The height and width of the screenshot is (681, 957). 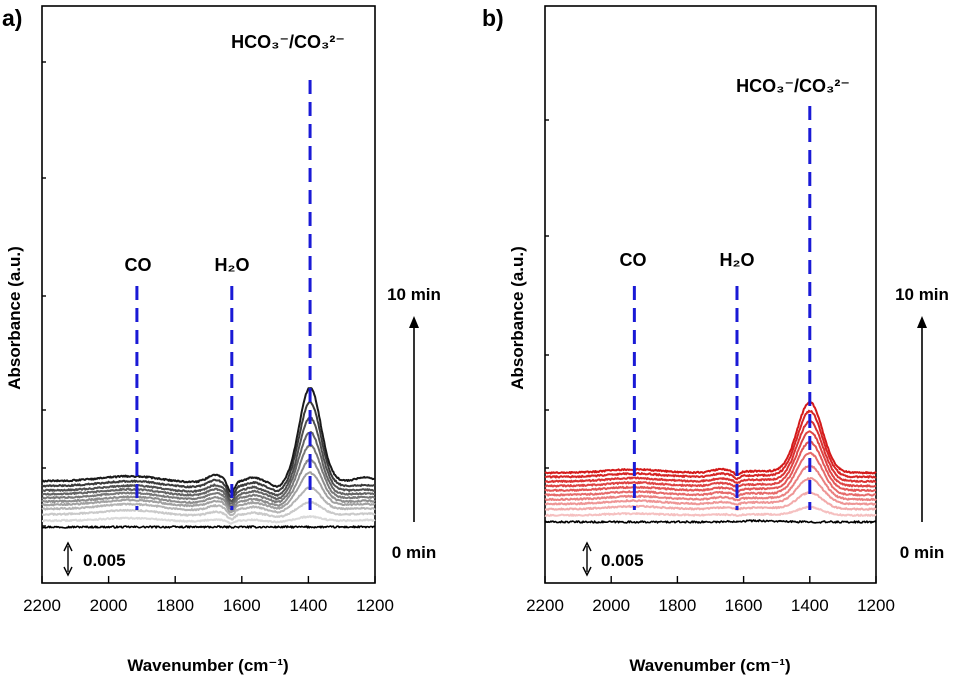 I want to click on panel-label: a), so click(x=12, y=18).